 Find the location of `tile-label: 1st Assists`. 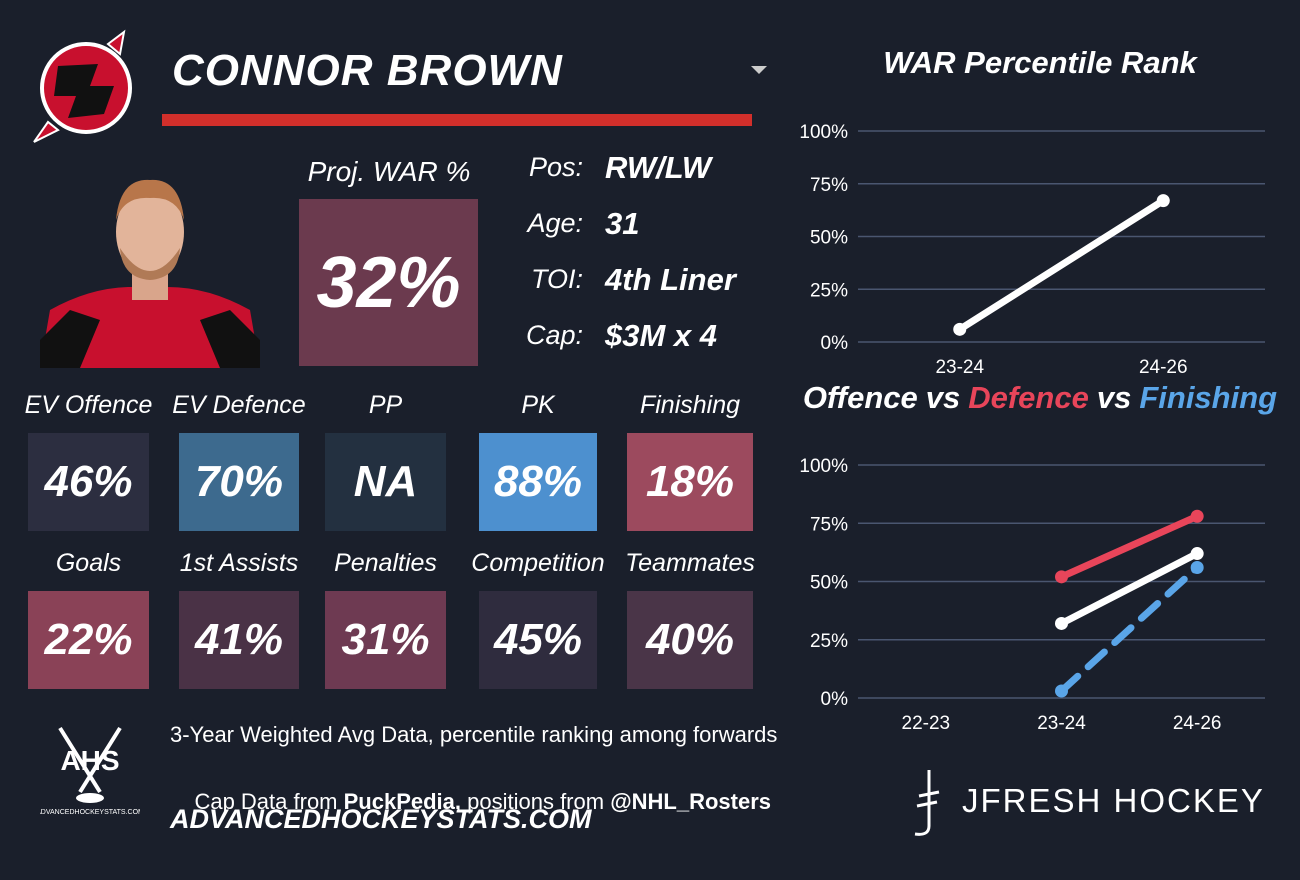

tile-label: 1st Assists is located at coordinates (239, 563).